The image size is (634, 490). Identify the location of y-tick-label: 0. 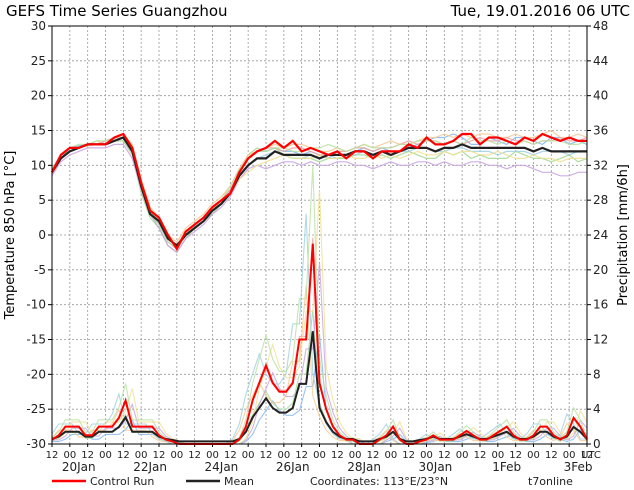
(42, 235).